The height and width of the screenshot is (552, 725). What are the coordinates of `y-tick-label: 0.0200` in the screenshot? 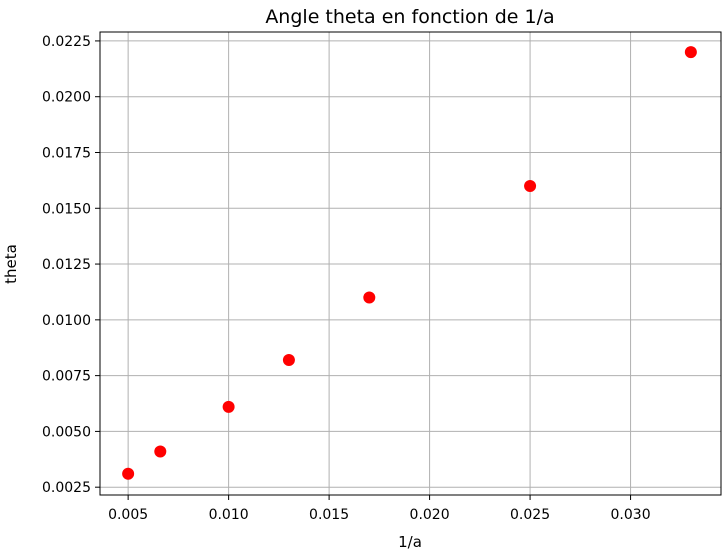 It's located at (66, 98).